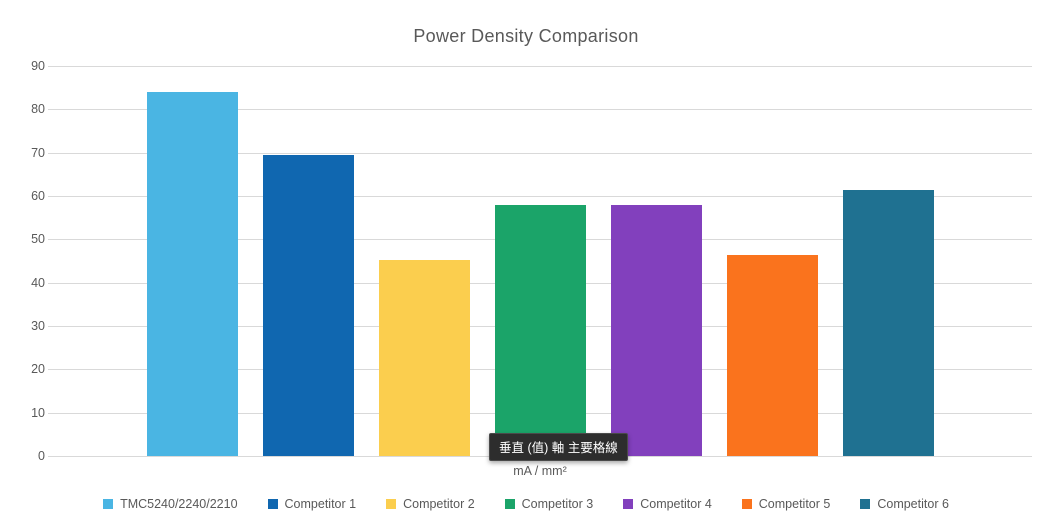 The height and width of the screenshot is (527, 1052). Describe the element at coordinates (676, 504) in the screenshot. I see `legend-label: Competitor 4` at that location.